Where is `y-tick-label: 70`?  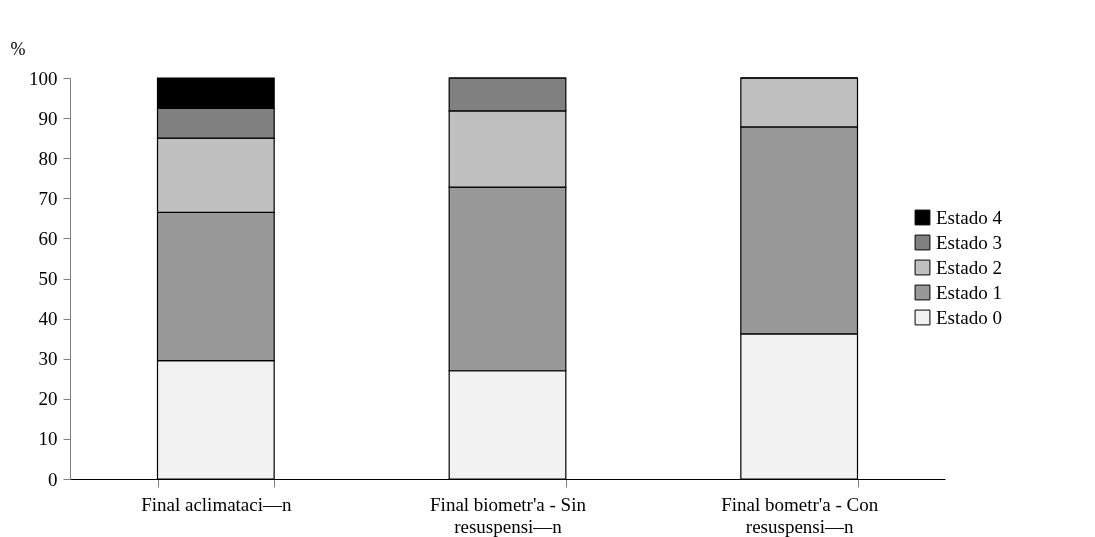
y-tick-label: 70 is located at coordinates (48, 198).